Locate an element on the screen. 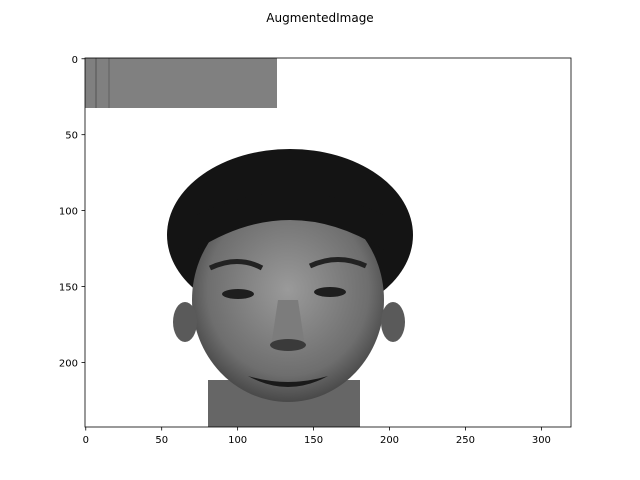  y-tick-label: 0 is located at coordinates (75, 60).